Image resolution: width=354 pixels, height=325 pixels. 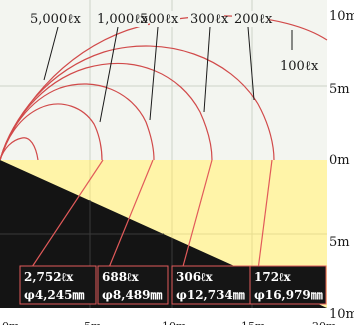 What do you see at coordinates (253, 19) in the screenshot?
I see `label-200-lx: 200ℓx` at bounding box center [253, 19].